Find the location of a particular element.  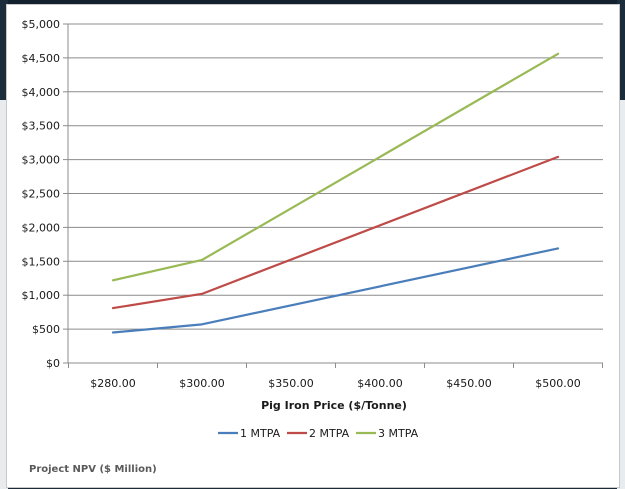

background-strip-right is located at coordinates (621, 244).